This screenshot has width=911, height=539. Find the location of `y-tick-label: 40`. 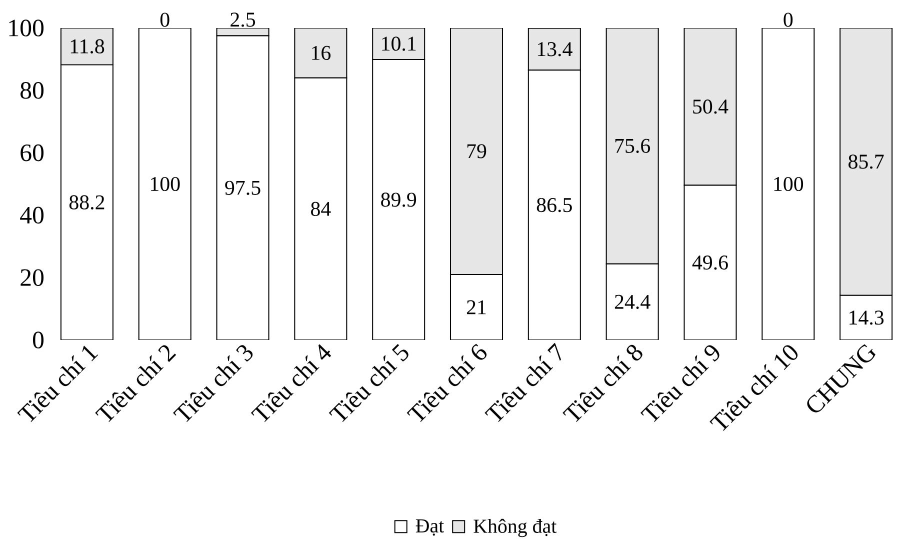

y-tick-label: 40 is located at coordinates (32, 215).